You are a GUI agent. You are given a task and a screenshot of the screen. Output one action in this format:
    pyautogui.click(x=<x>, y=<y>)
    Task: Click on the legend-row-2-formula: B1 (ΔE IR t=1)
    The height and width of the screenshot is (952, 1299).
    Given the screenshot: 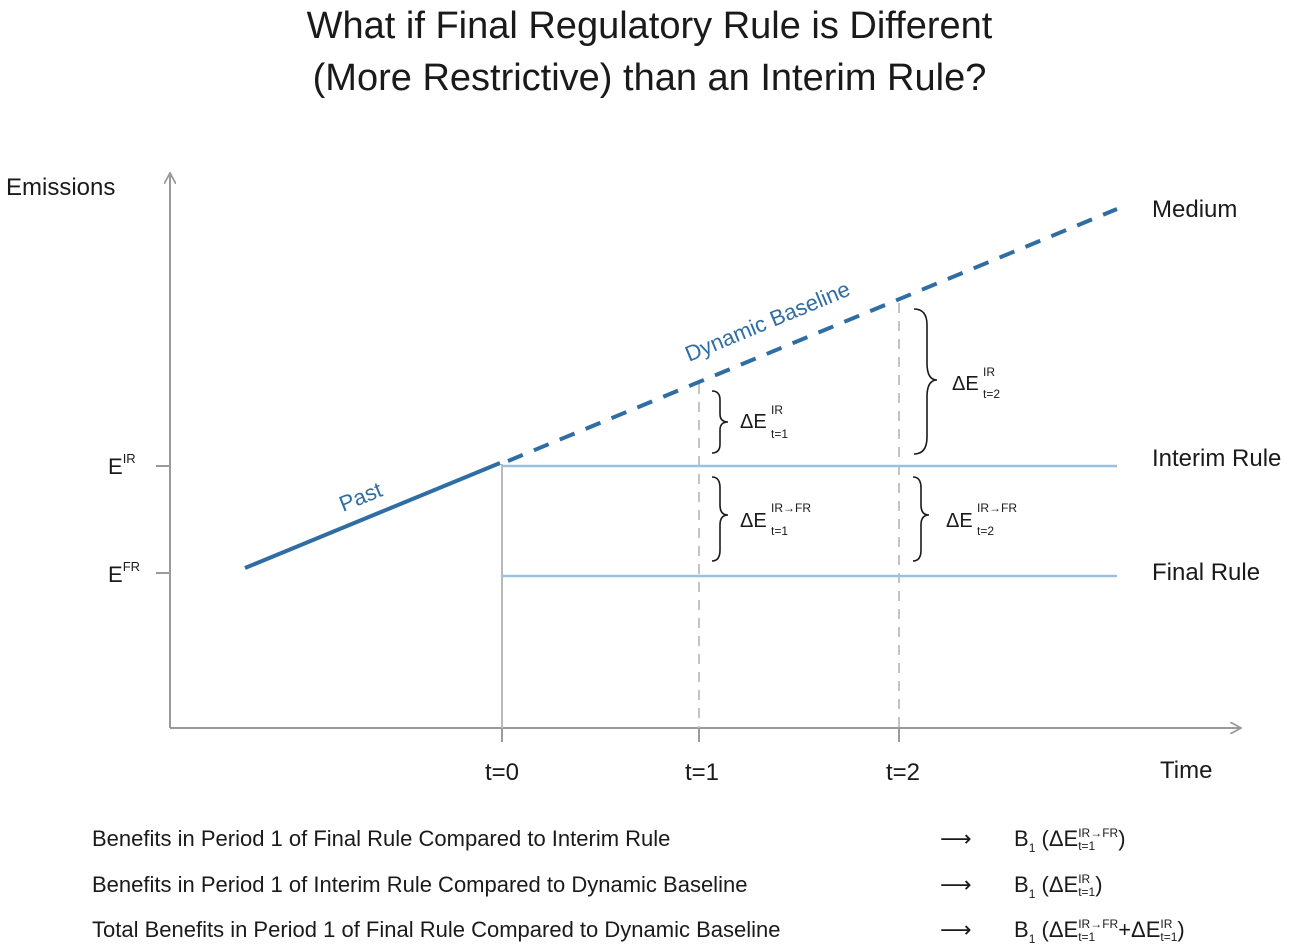 What is the action you would take?
    pyautogui.click(x=1058, y=886)
    